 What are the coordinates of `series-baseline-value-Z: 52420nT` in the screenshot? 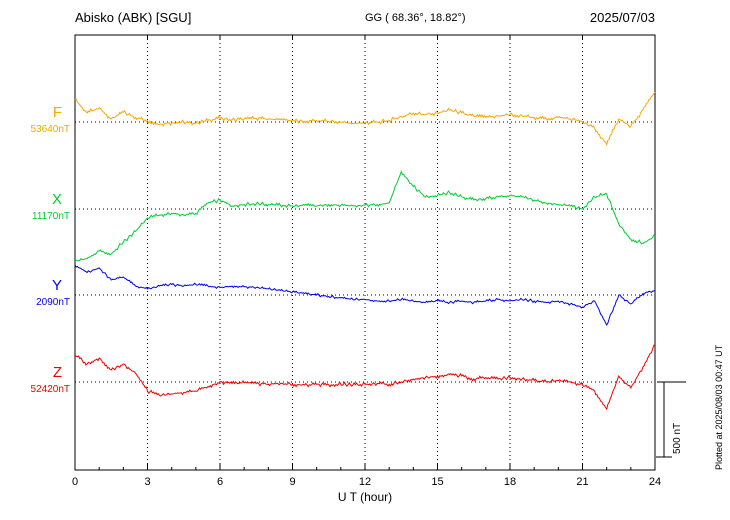 It's located at (50, 389).